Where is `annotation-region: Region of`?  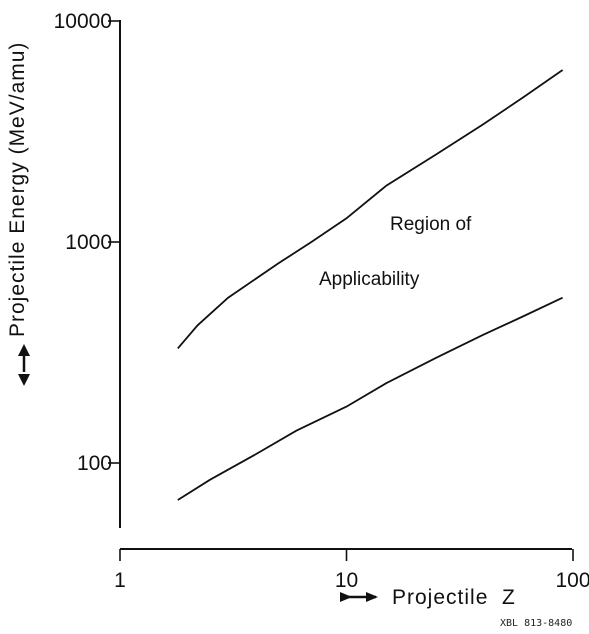 annotation-region: Region of is located at coordinates (431, 224).